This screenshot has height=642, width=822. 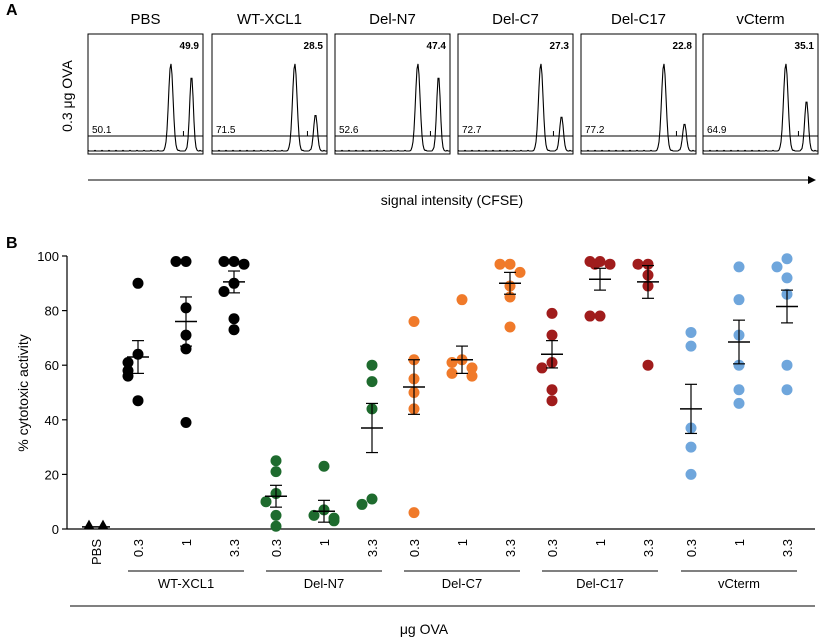 What do you see at coordinates (67, 96) in the screenshot?
I see `panel-a-ylabel: 0.3 μg OVA` at bounding box center [67, 96].